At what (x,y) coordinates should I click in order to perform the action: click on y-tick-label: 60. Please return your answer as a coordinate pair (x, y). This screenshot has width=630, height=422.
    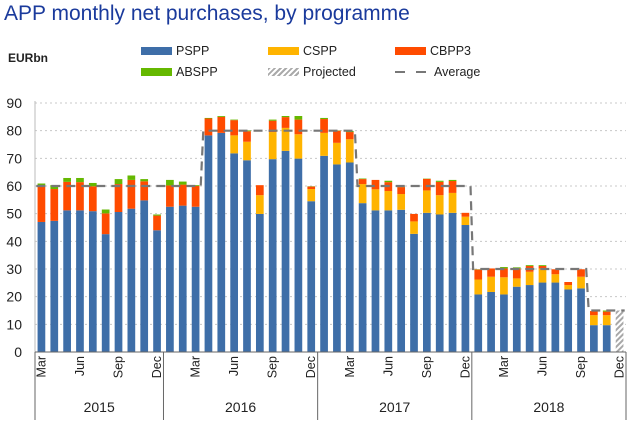
    Looking at the image, I should click on (14, 186).